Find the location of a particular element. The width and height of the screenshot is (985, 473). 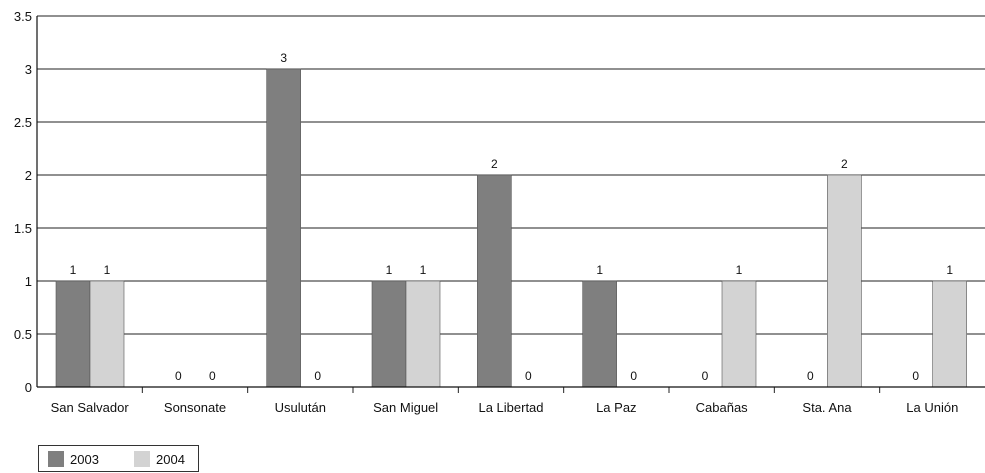

x-tick-label: San Salvador is located at coordinates (90, 407).